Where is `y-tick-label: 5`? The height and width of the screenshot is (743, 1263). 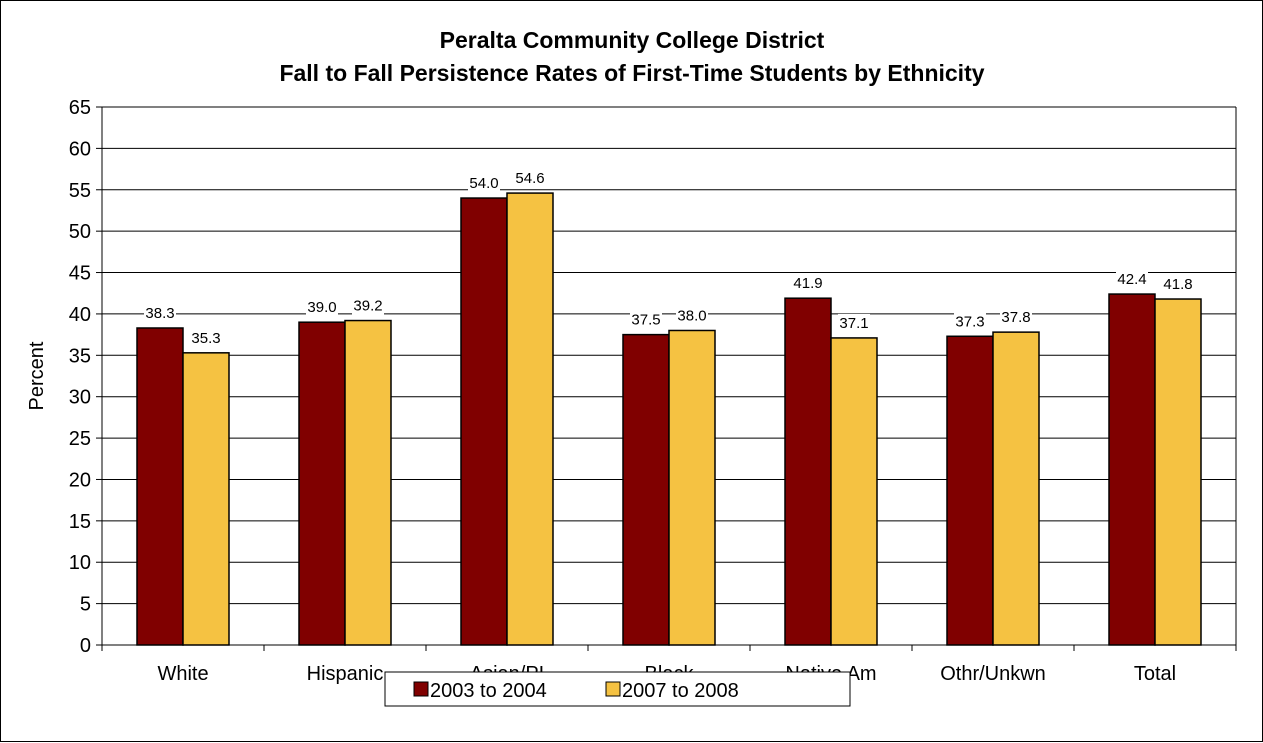
y-tick-label: 5 is located at coordinates (85, 605).